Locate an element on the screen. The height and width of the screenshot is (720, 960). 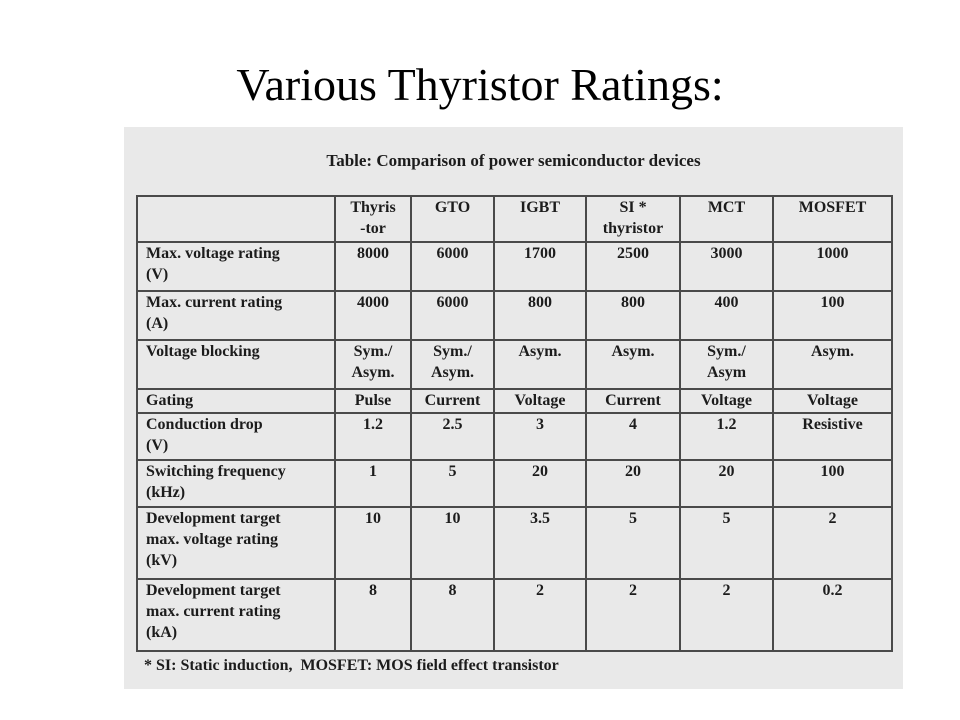
slide-title: Various Thyristor Ratings: is located at coordinates (480, 84).